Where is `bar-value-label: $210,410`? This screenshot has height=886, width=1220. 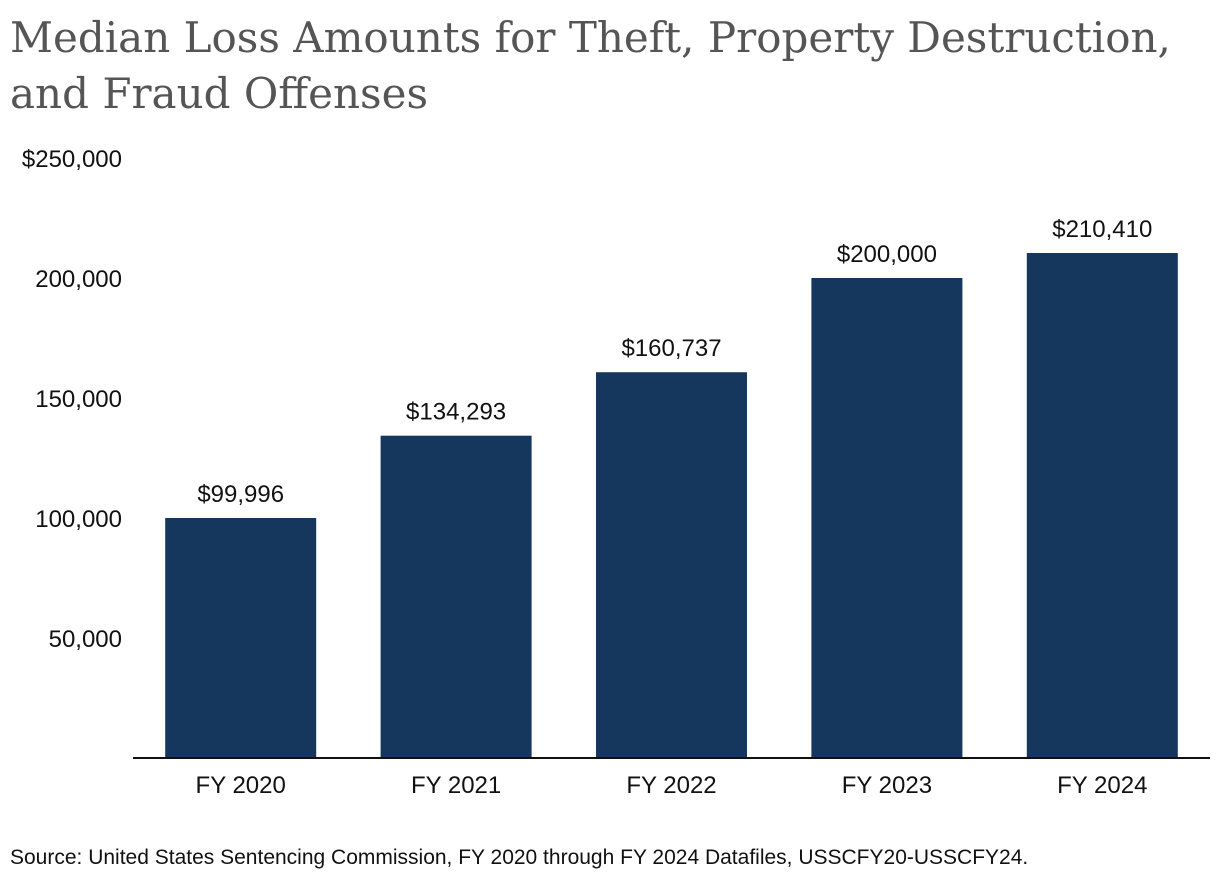
bar-value-label: $210,410 is located at coordinates (1102, 229).